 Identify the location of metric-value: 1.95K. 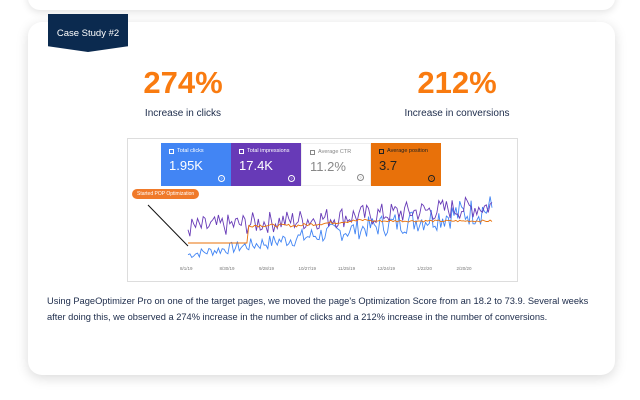
(186, 165).